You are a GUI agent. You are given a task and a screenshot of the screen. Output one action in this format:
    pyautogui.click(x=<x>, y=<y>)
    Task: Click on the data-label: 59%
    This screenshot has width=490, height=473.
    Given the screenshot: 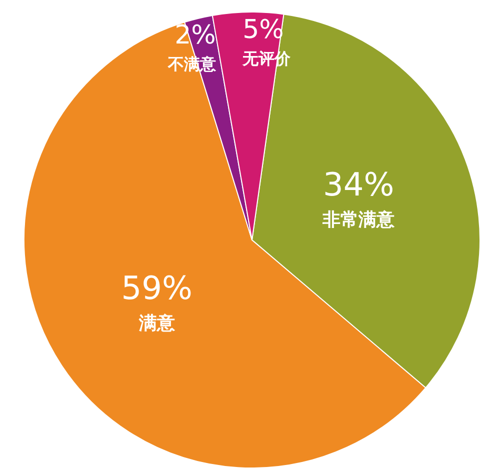 What is the action you would take?
    pyautogui.click(x=156, y=287)
    